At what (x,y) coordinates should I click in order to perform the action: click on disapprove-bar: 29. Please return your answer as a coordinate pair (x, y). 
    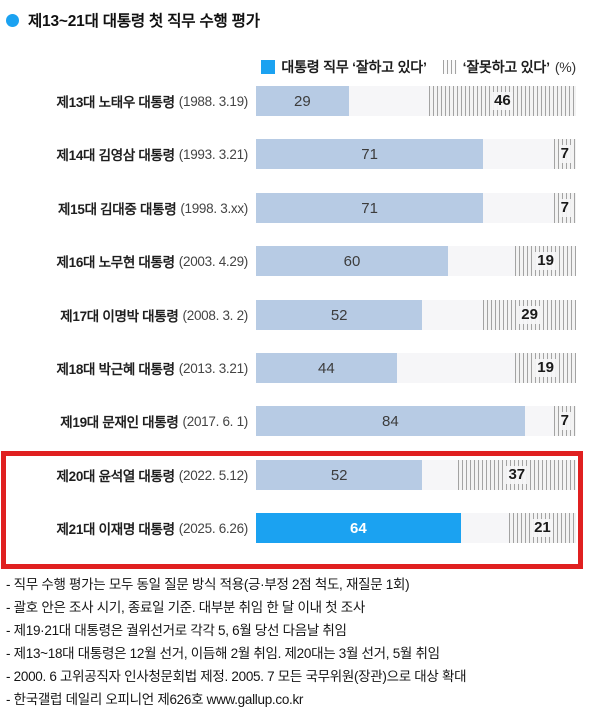
    Looking at the image, I should click on (529, 315).